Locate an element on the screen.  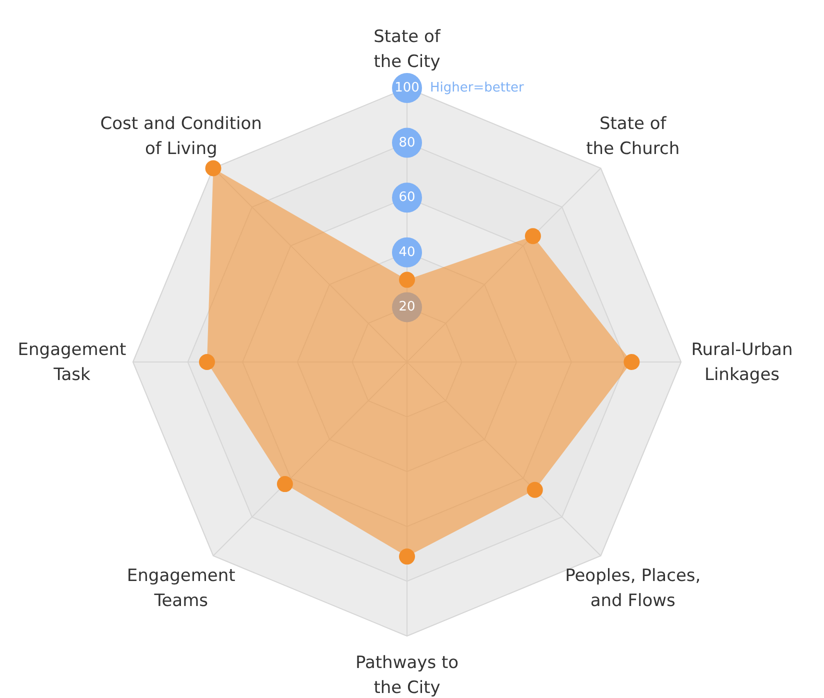
y-tick-label: 100 is located at coordinates (407, 88).